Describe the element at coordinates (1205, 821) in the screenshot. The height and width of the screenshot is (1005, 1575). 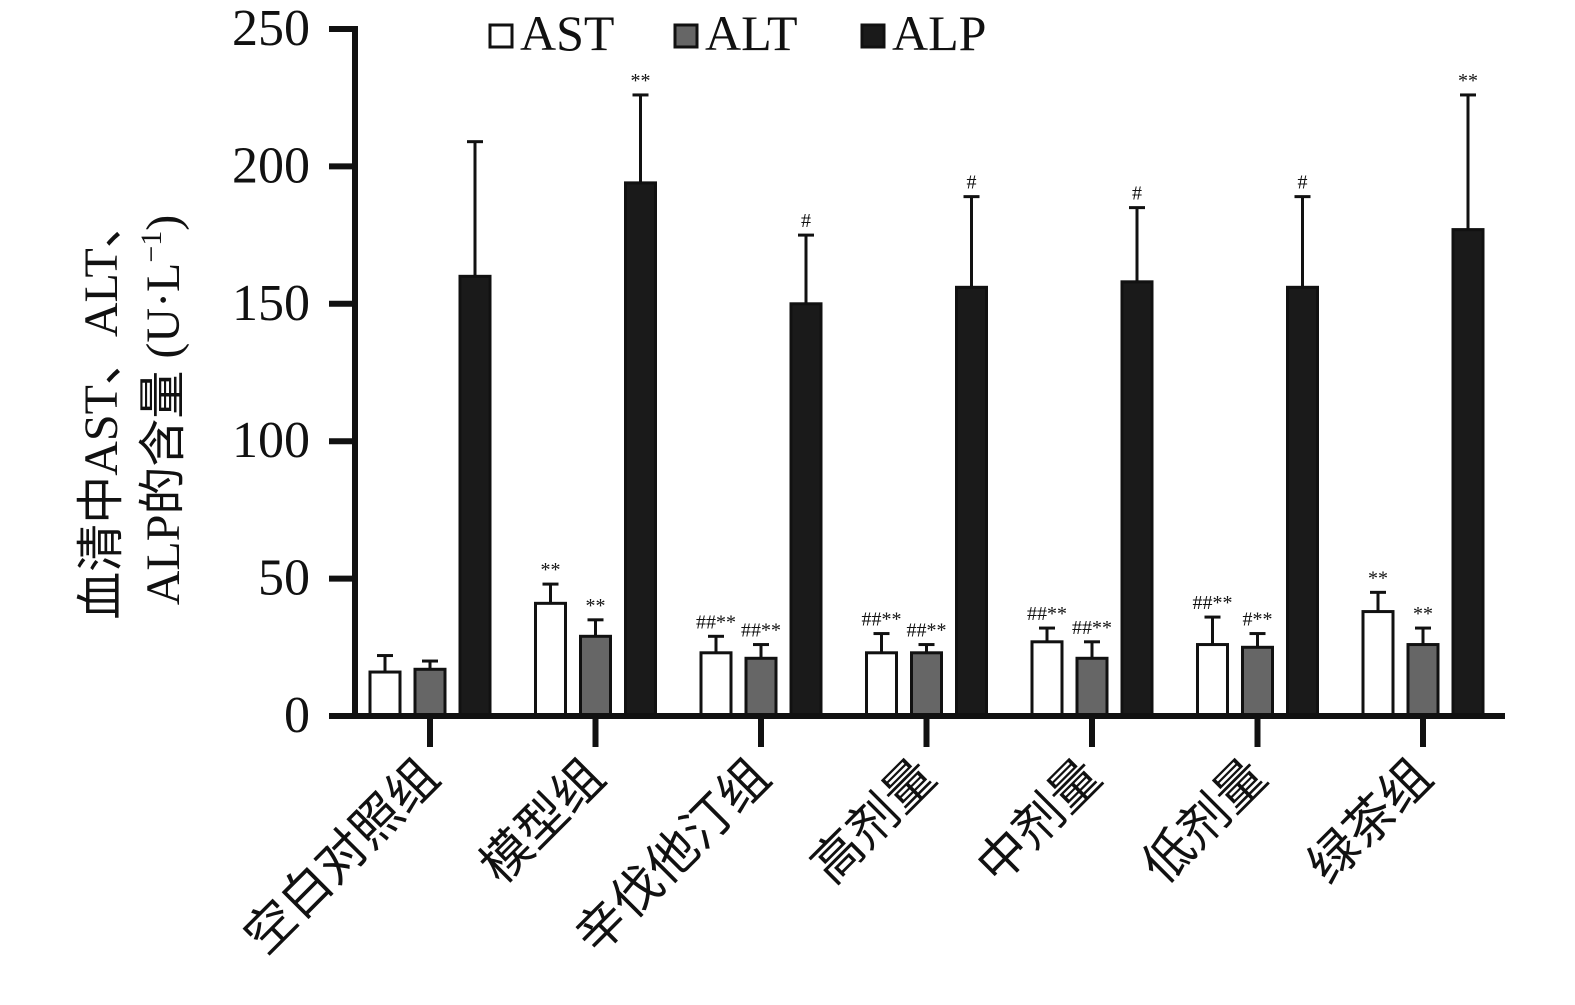
I see `x-tick-label: 低剂量` at that location.